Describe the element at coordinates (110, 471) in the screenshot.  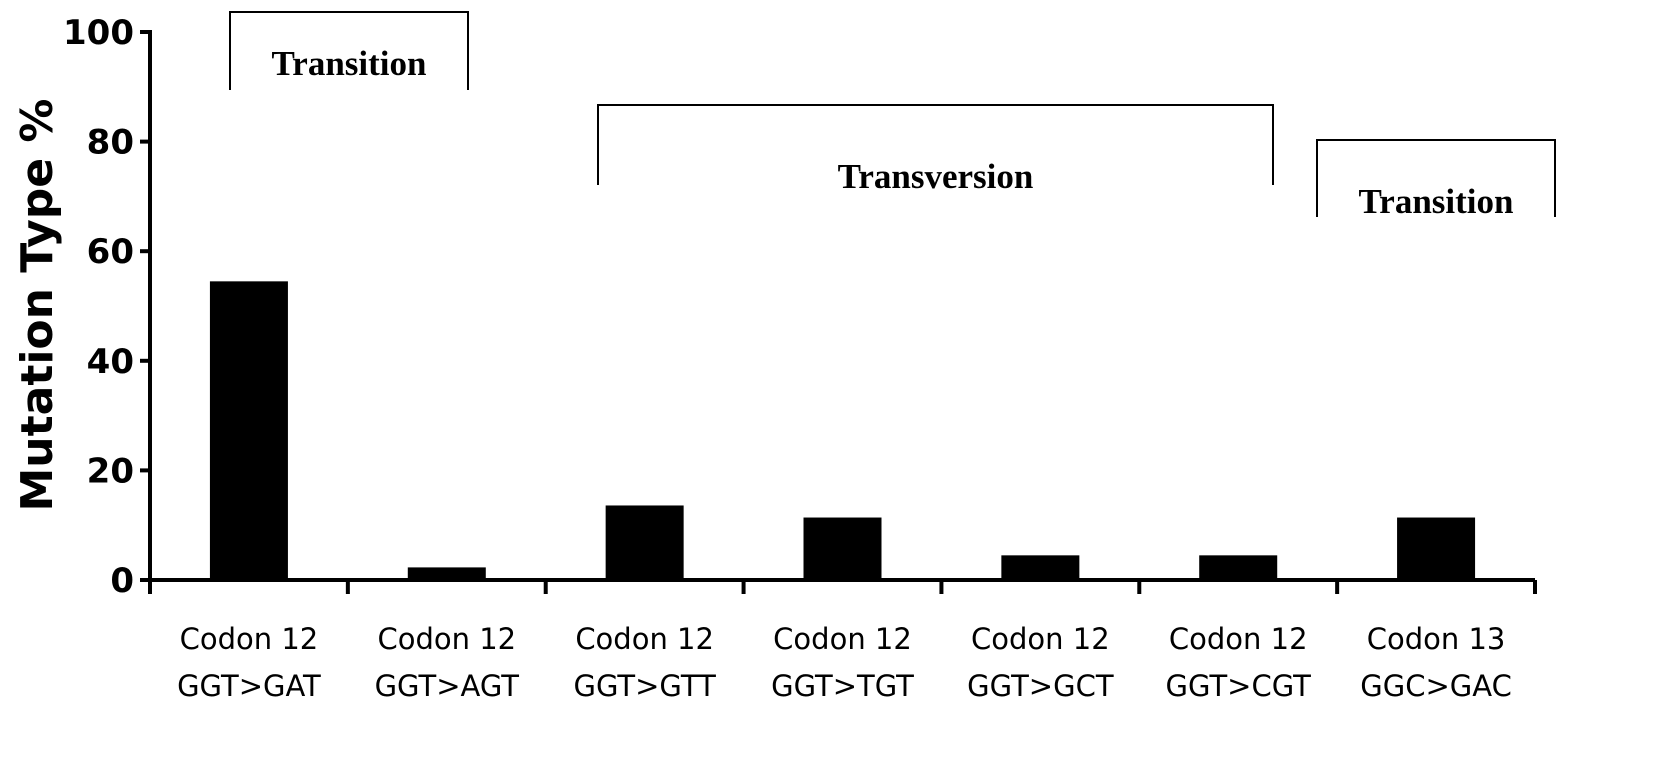
I see `y-tick-label: 20` at that location.